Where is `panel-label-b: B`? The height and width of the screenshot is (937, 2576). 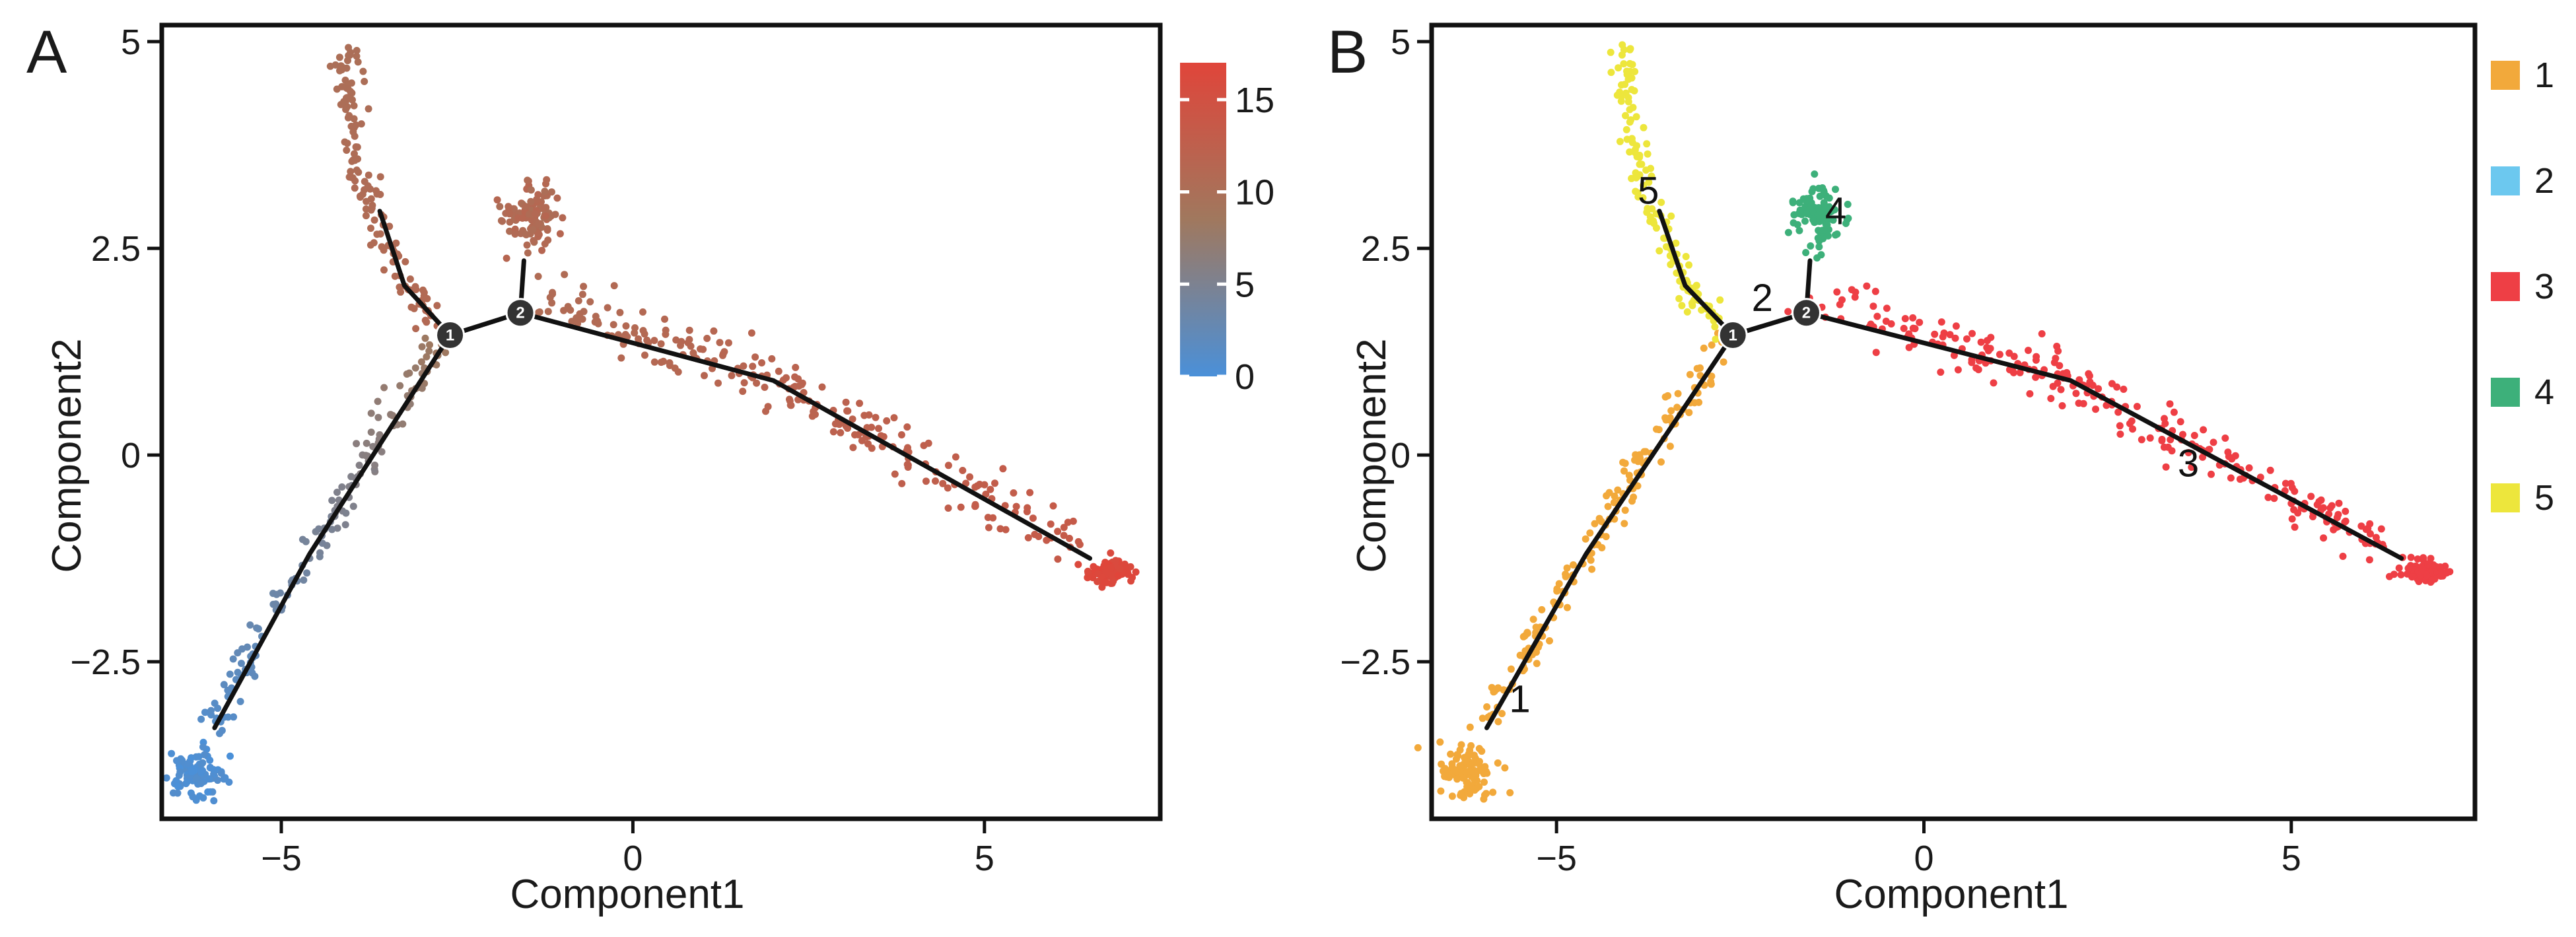 panel-label-b: B is located at coordinates (1348, 52).